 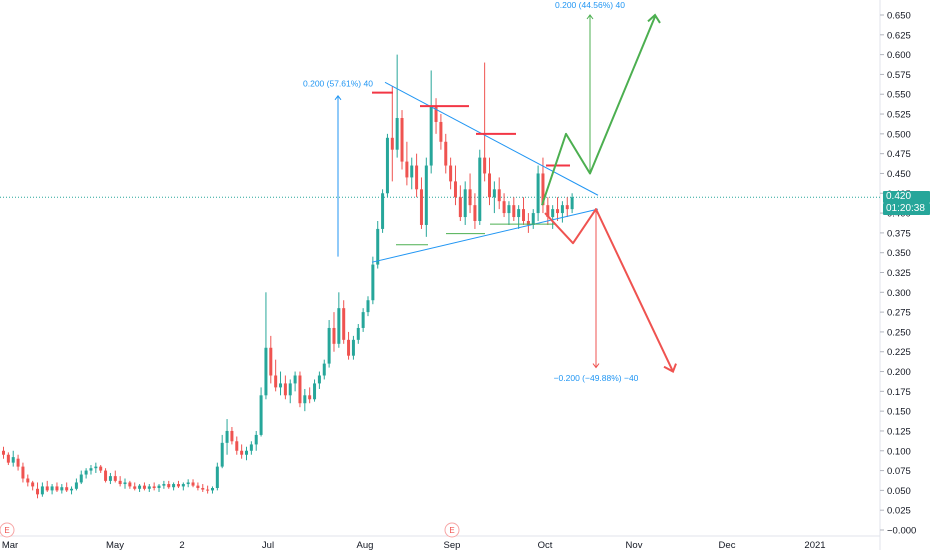 I want to click on bearish-projection-arrowhead, so click(x=670, y=368).